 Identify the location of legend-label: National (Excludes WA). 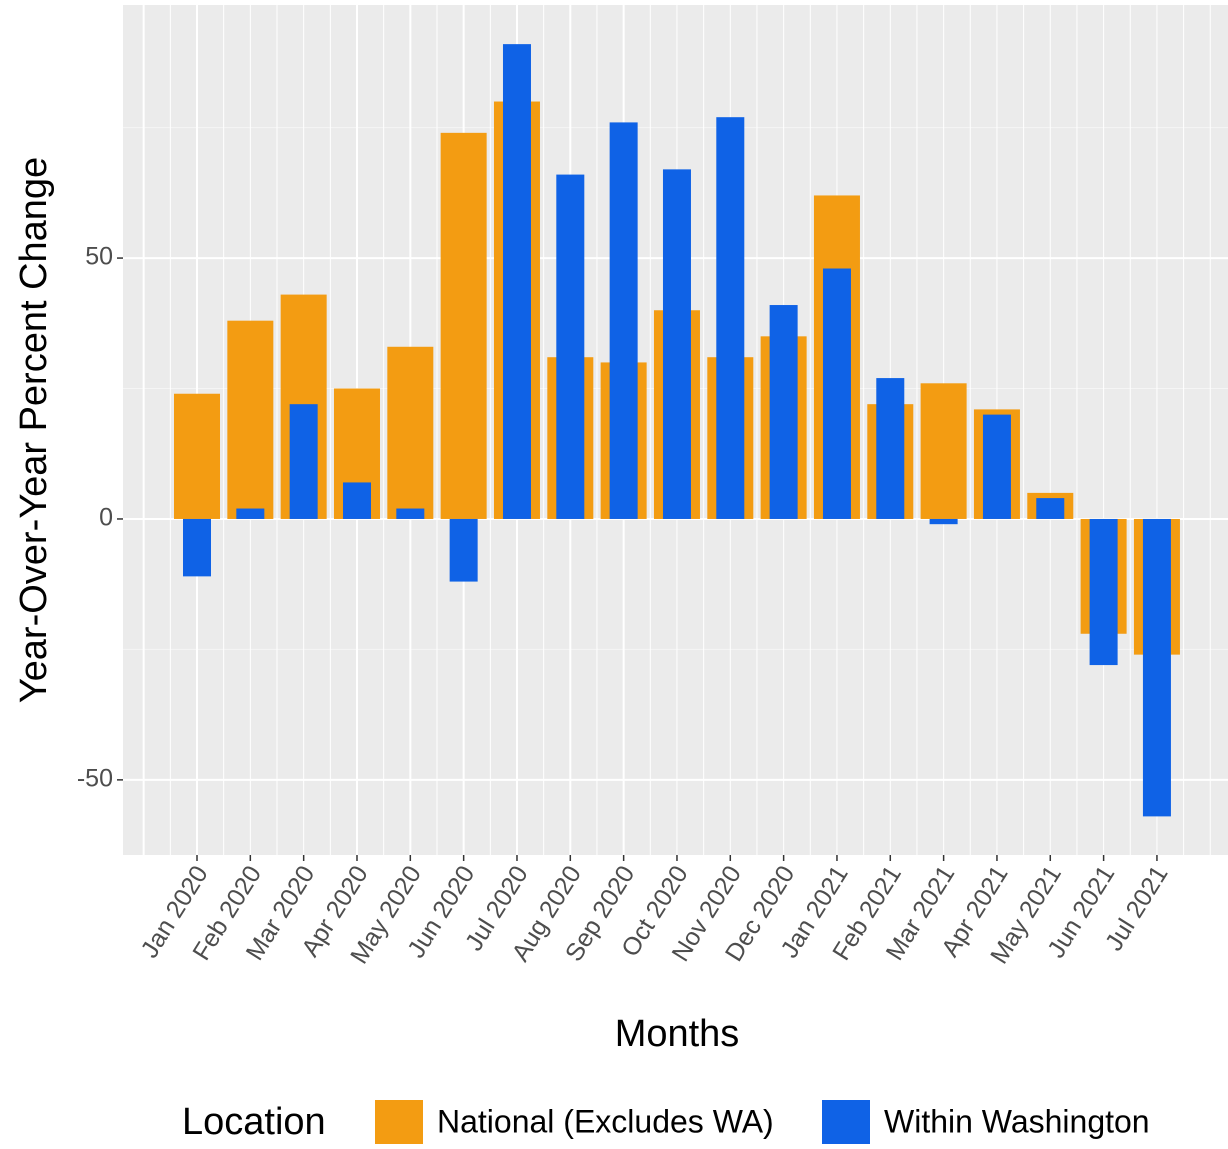
(605, 1121).